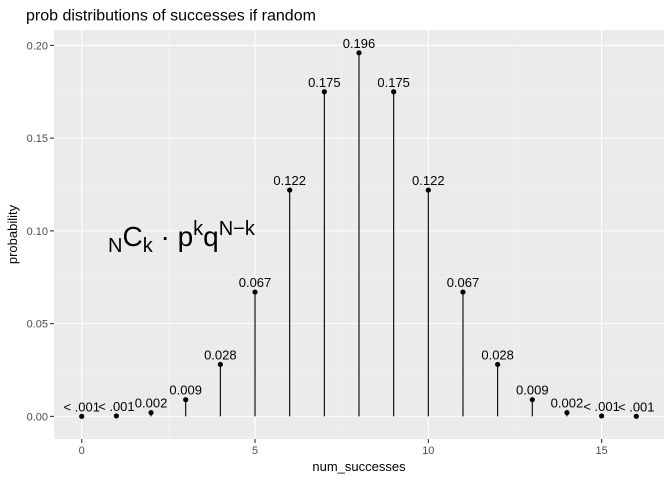 The height and width of the screenshot is (480, 672). What do you see at coordinates (37, 417) in the screenshot?
I see `y-tick-label-0: 0.00` at bounding box center [37, 417].